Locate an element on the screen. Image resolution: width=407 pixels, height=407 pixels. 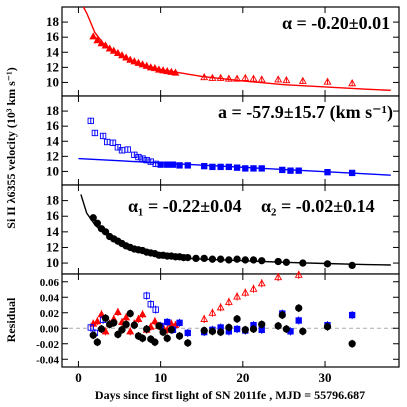
panel-2-annotation: a = -57.9±15.7 (km s⁻¹) is located at coordinates (305, 112).